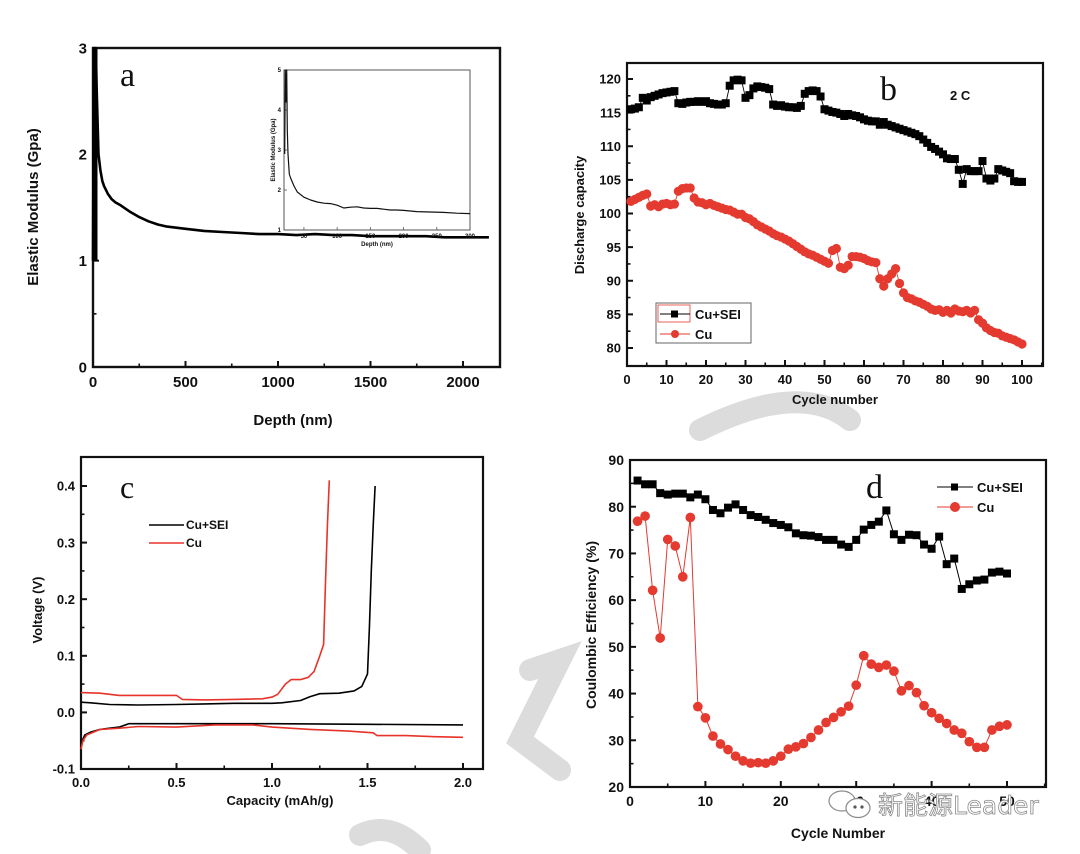 The image size is (1080, 854). I want to click on inset-frame, so click(377, 150).